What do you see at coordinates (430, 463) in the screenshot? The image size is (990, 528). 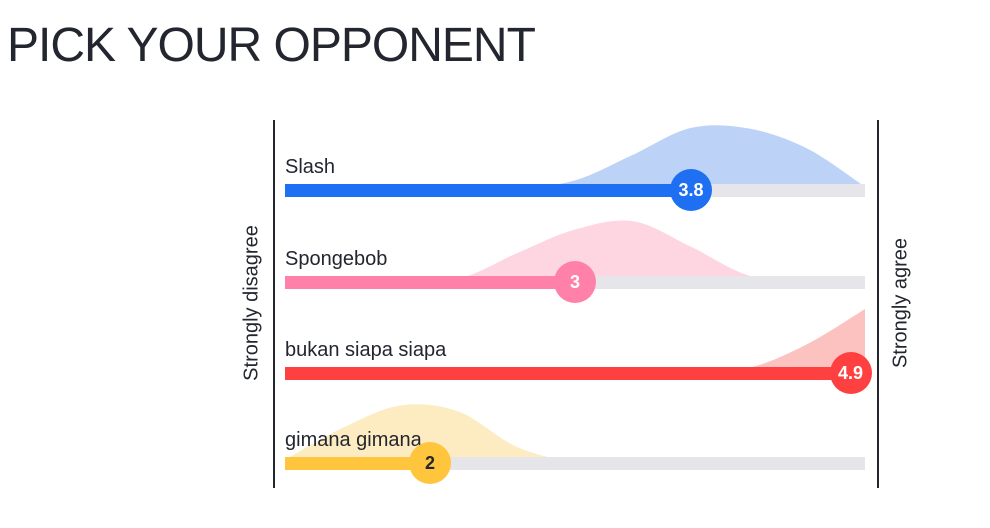 I see `rating-slider-handle: 2` at bounding box center [430, 463].